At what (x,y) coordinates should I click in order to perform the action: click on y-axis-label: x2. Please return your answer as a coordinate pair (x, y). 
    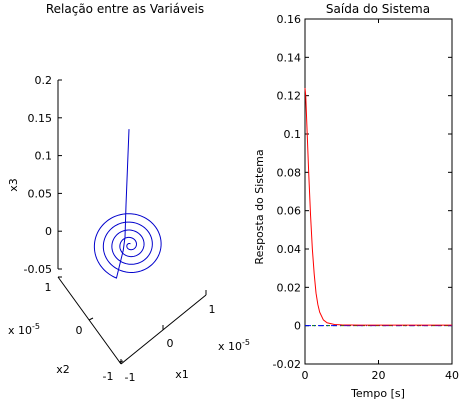
    Looking at the image, I should click on (63, 369).